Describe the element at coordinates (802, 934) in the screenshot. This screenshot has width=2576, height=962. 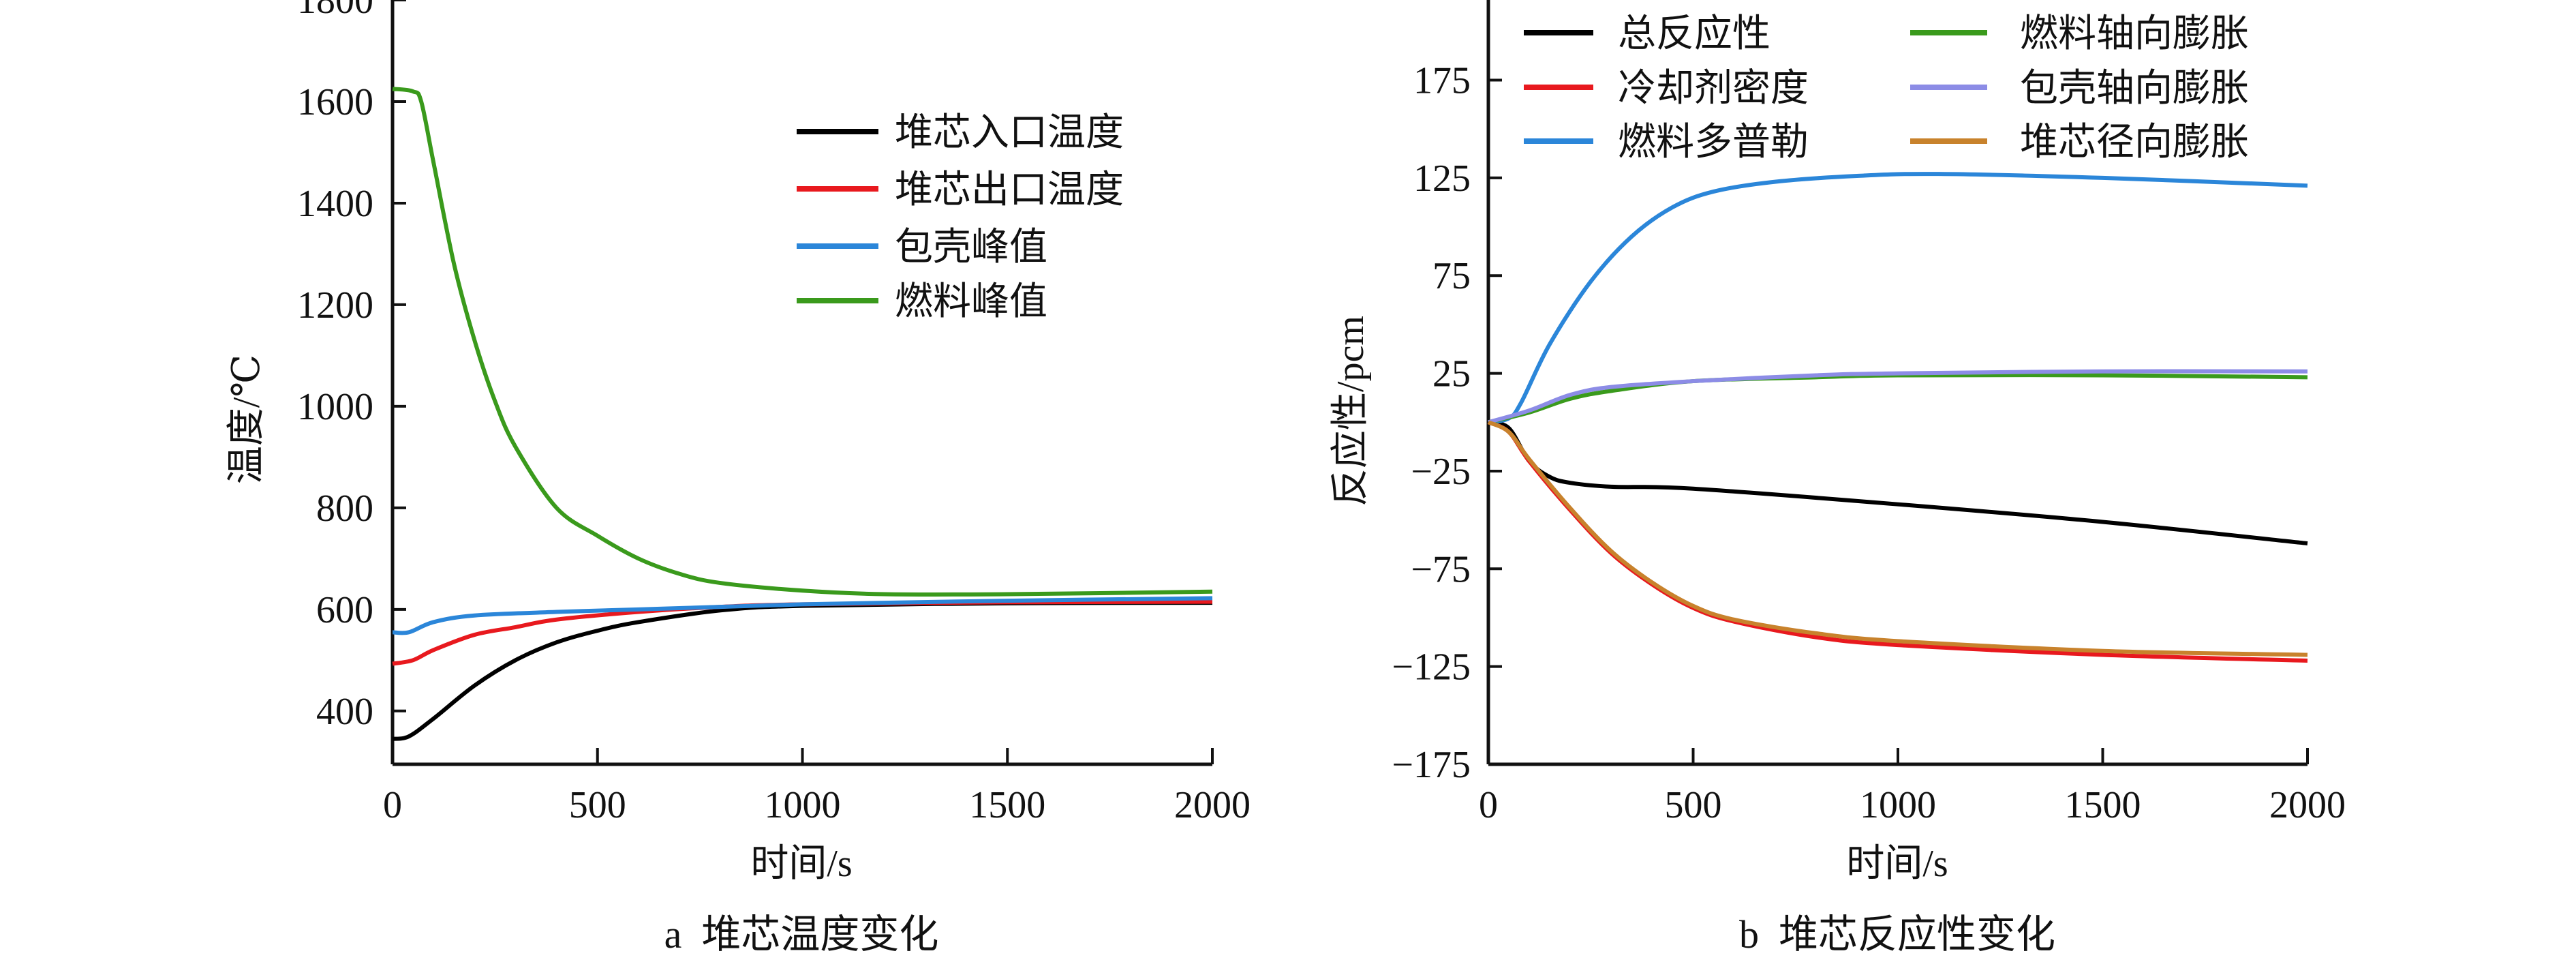
I see `chart-a-caption: a 堆芯温度变化` at that location.